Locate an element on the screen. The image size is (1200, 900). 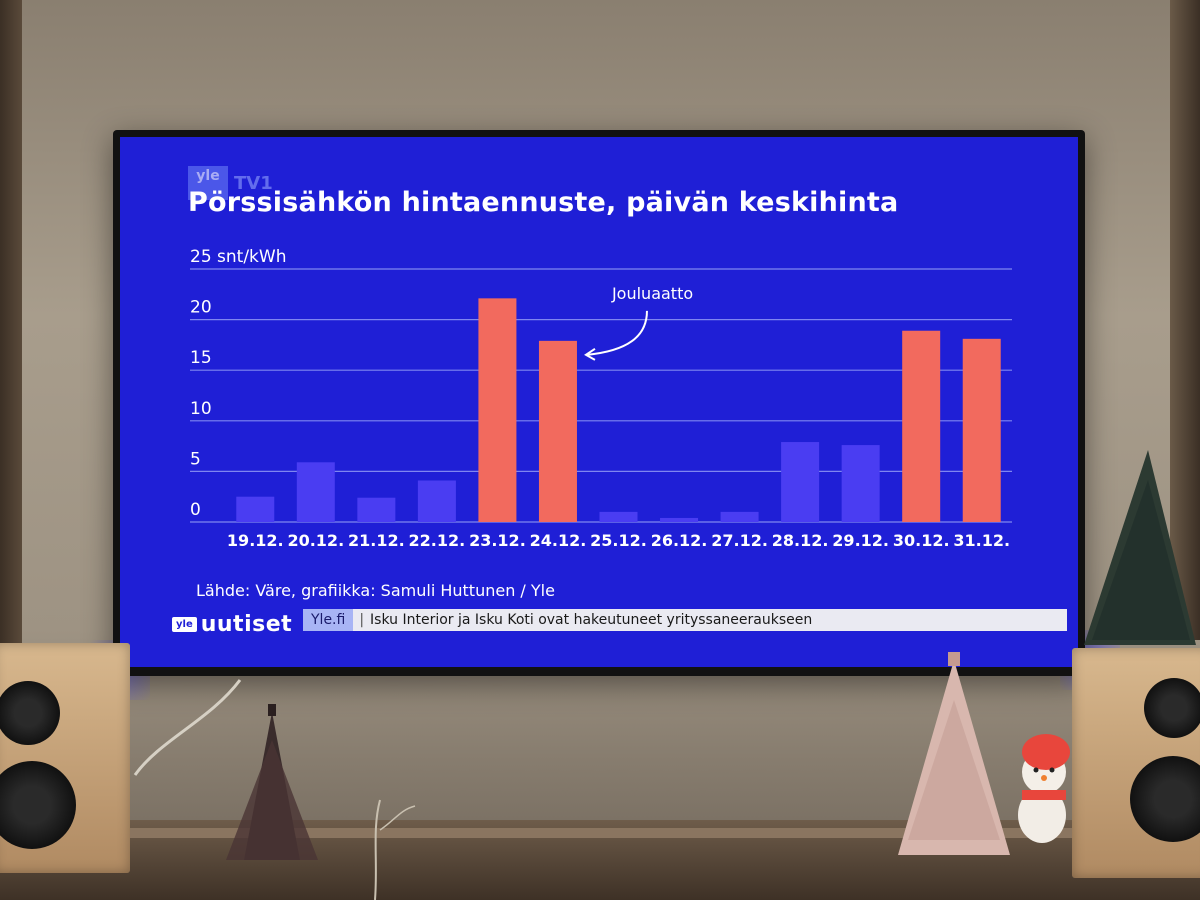
news-logo-text: uutiset is located at coordinates (246, 624).